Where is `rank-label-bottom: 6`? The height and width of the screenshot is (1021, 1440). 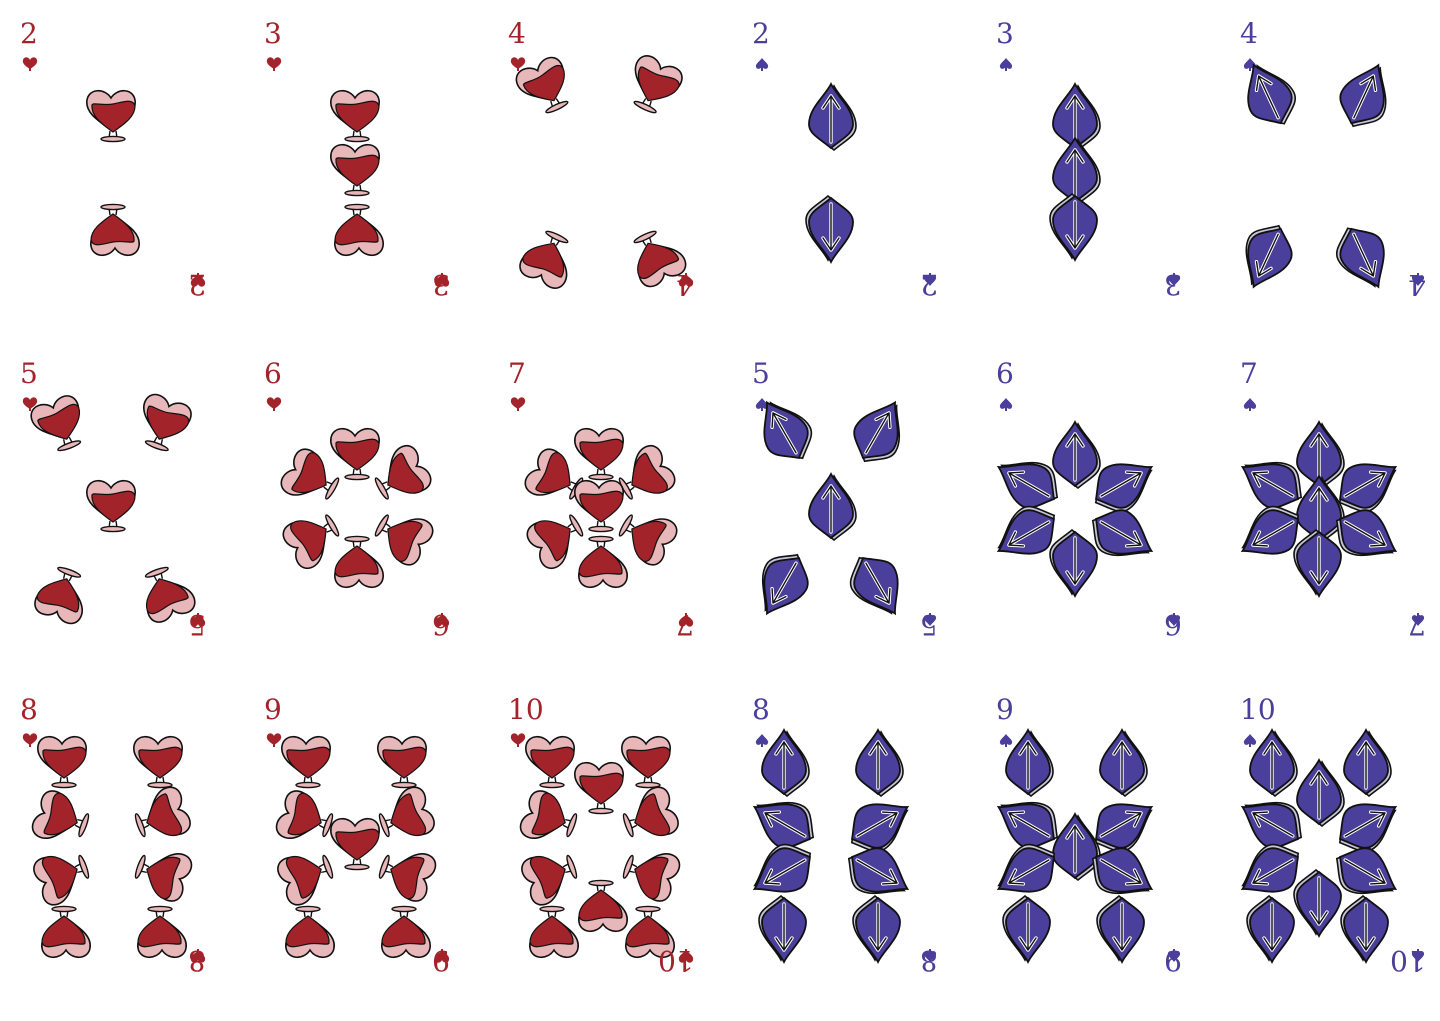 rank-label-bottom: 6 is located at coordinates (1173, 624).